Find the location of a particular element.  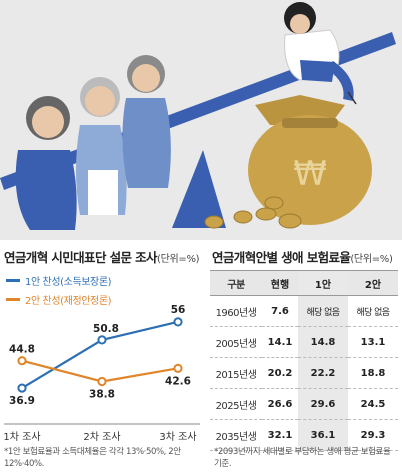

legend-swatch-plan2 is located at coordinates (13, 299).